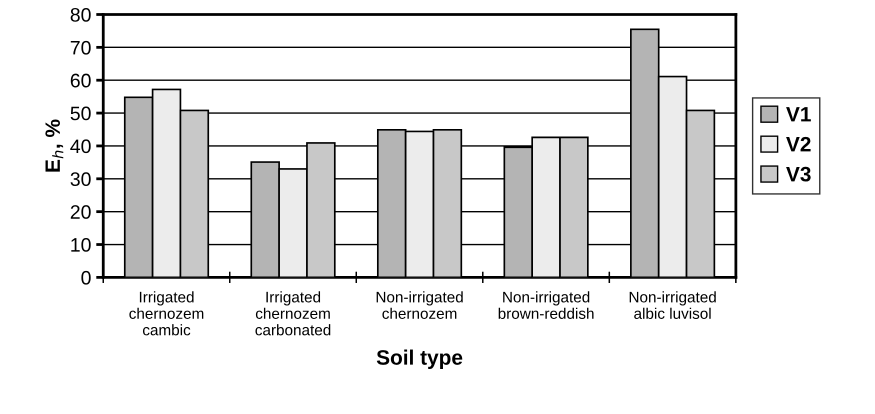  I want to click on legend-label: V3, so click(798, 174).